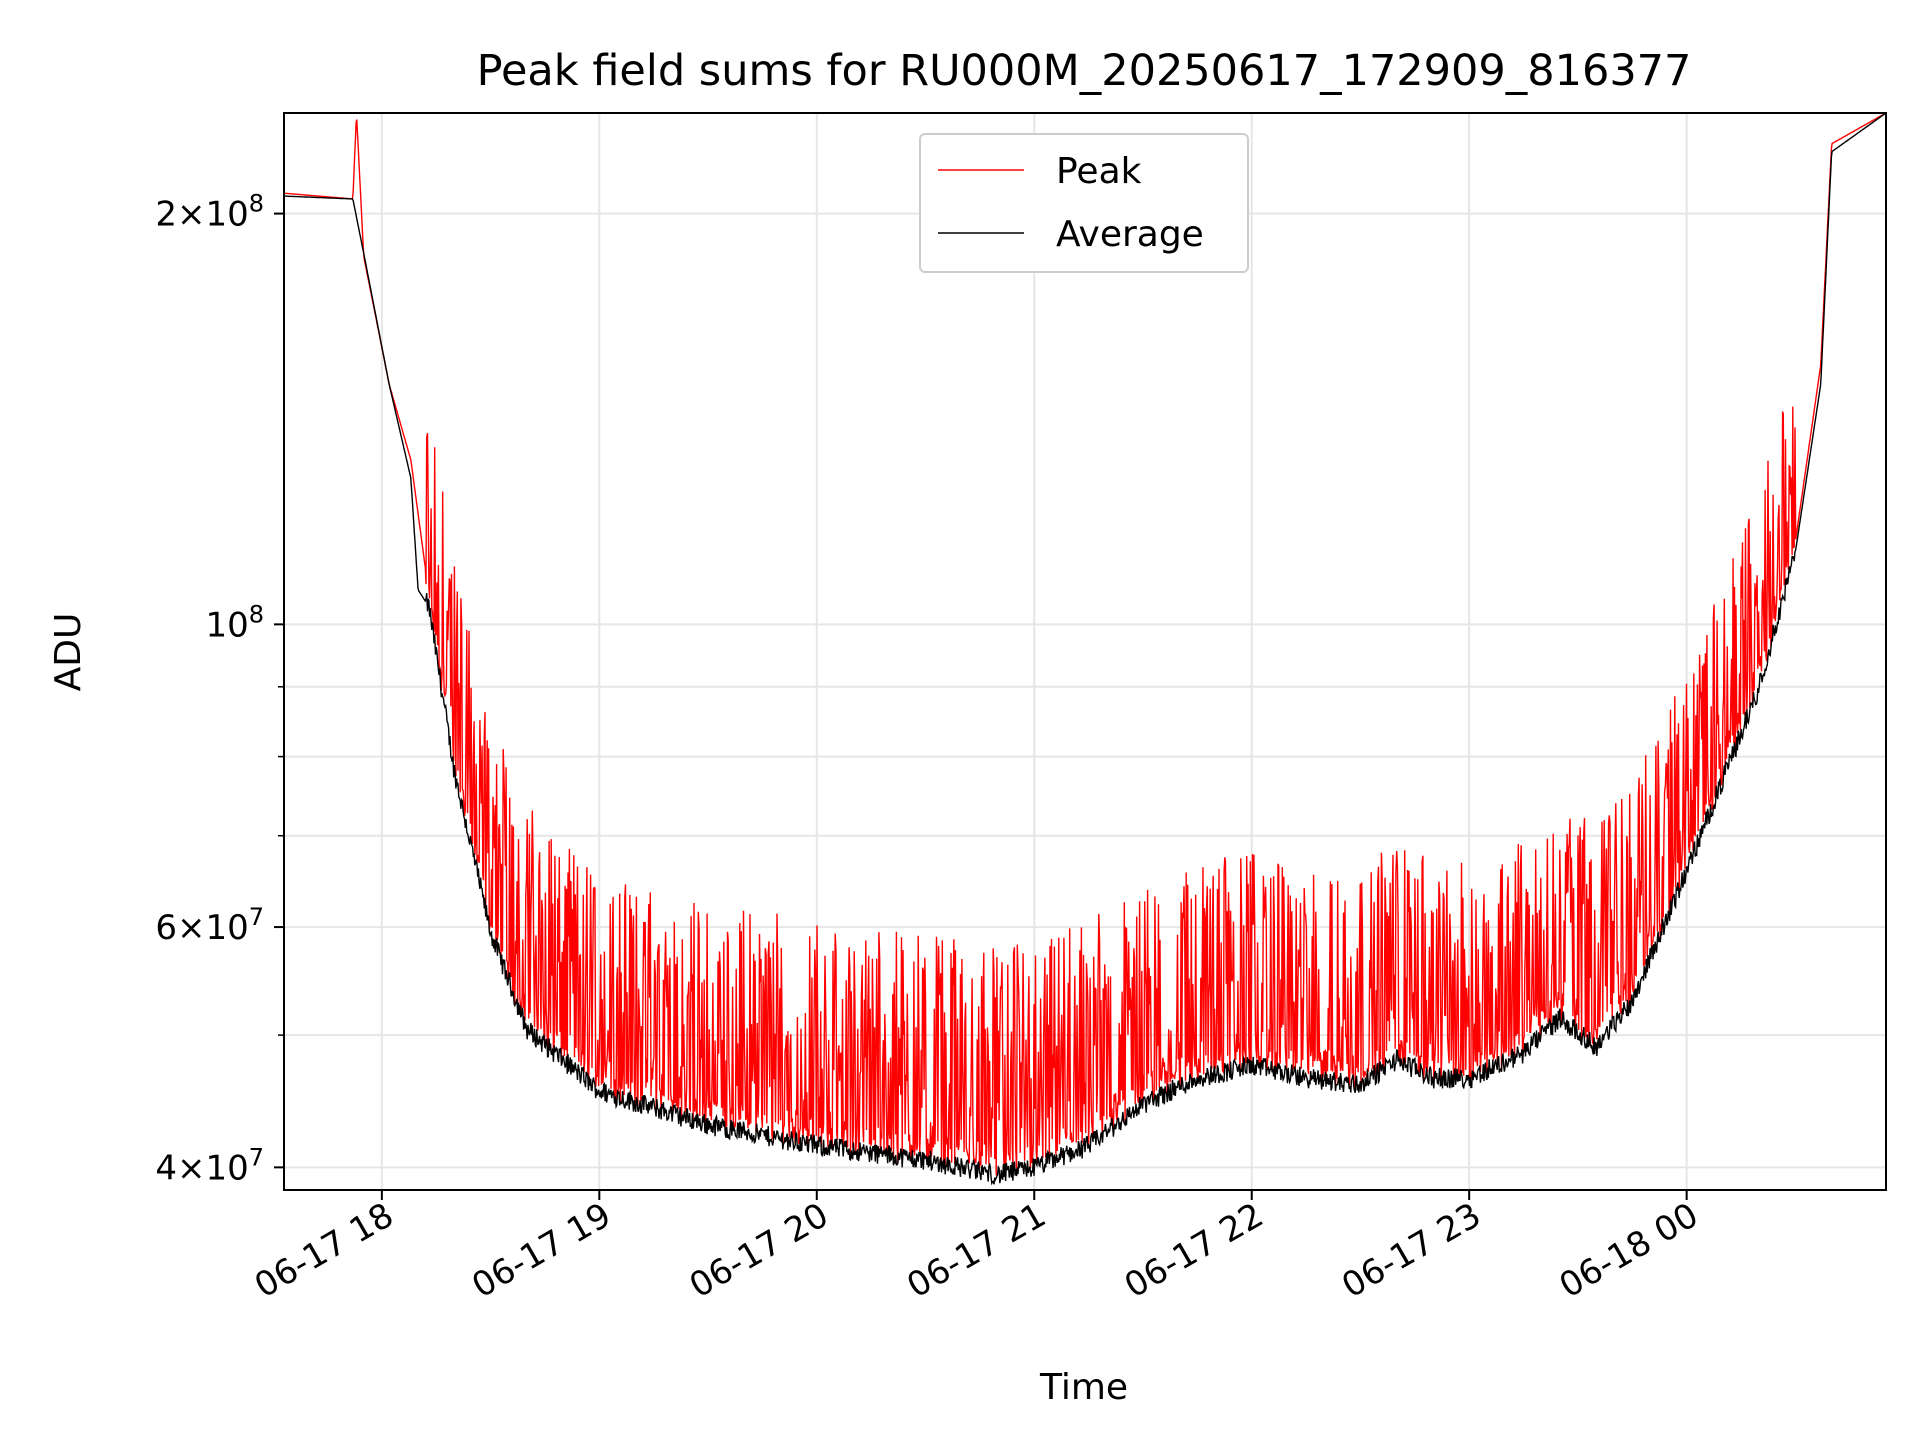 Image resolution: width=1920 pixels, height=1440 pixels. I want to click on y-tick-label: 4×107, so click(209, 1165).